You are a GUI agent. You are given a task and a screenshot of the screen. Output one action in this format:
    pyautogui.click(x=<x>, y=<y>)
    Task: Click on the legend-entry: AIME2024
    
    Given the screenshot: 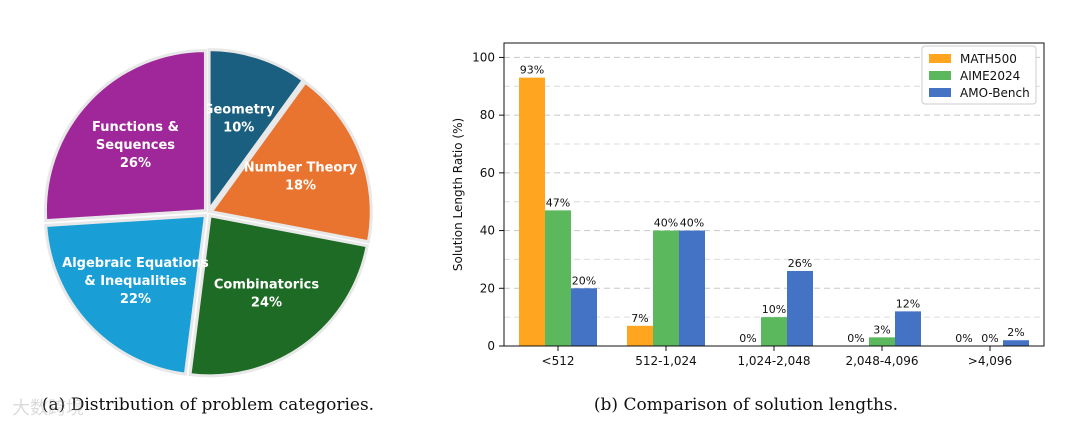 What is the action you would take?
    pyautogui.click(x=990, y=76)
    